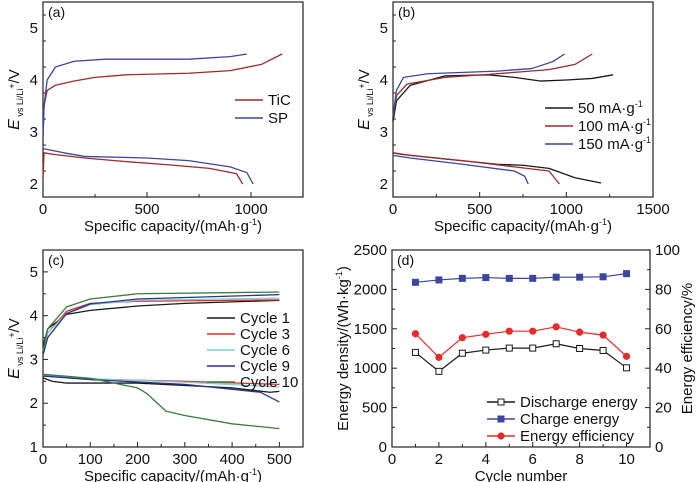 The height and width of the screenshot is (482, 700). What do you see at coordinates (521, 358) in the screenshot?
I see `series-line-discharge-energy` at bounding box center [521, 358].